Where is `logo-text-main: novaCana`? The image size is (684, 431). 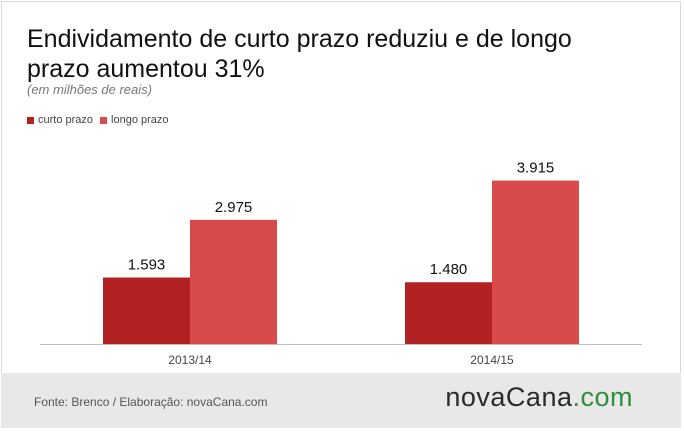 logo-text-main: novaCana is located at coordinates (509, 397).